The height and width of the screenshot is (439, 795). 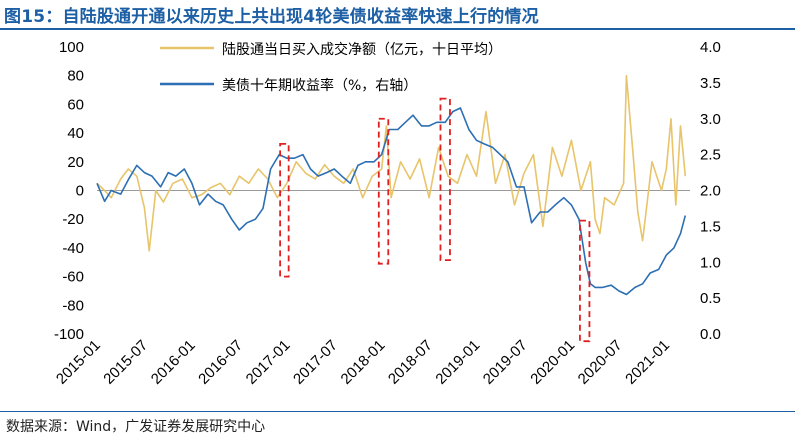 What do you see at coordinates (331, 67) in the screenshot?
I see `legend: 陆股通当日买入成交净额（亿元，十日平均） 美债十年期收益率（%，右轴）` at bounding box center [331, 67].